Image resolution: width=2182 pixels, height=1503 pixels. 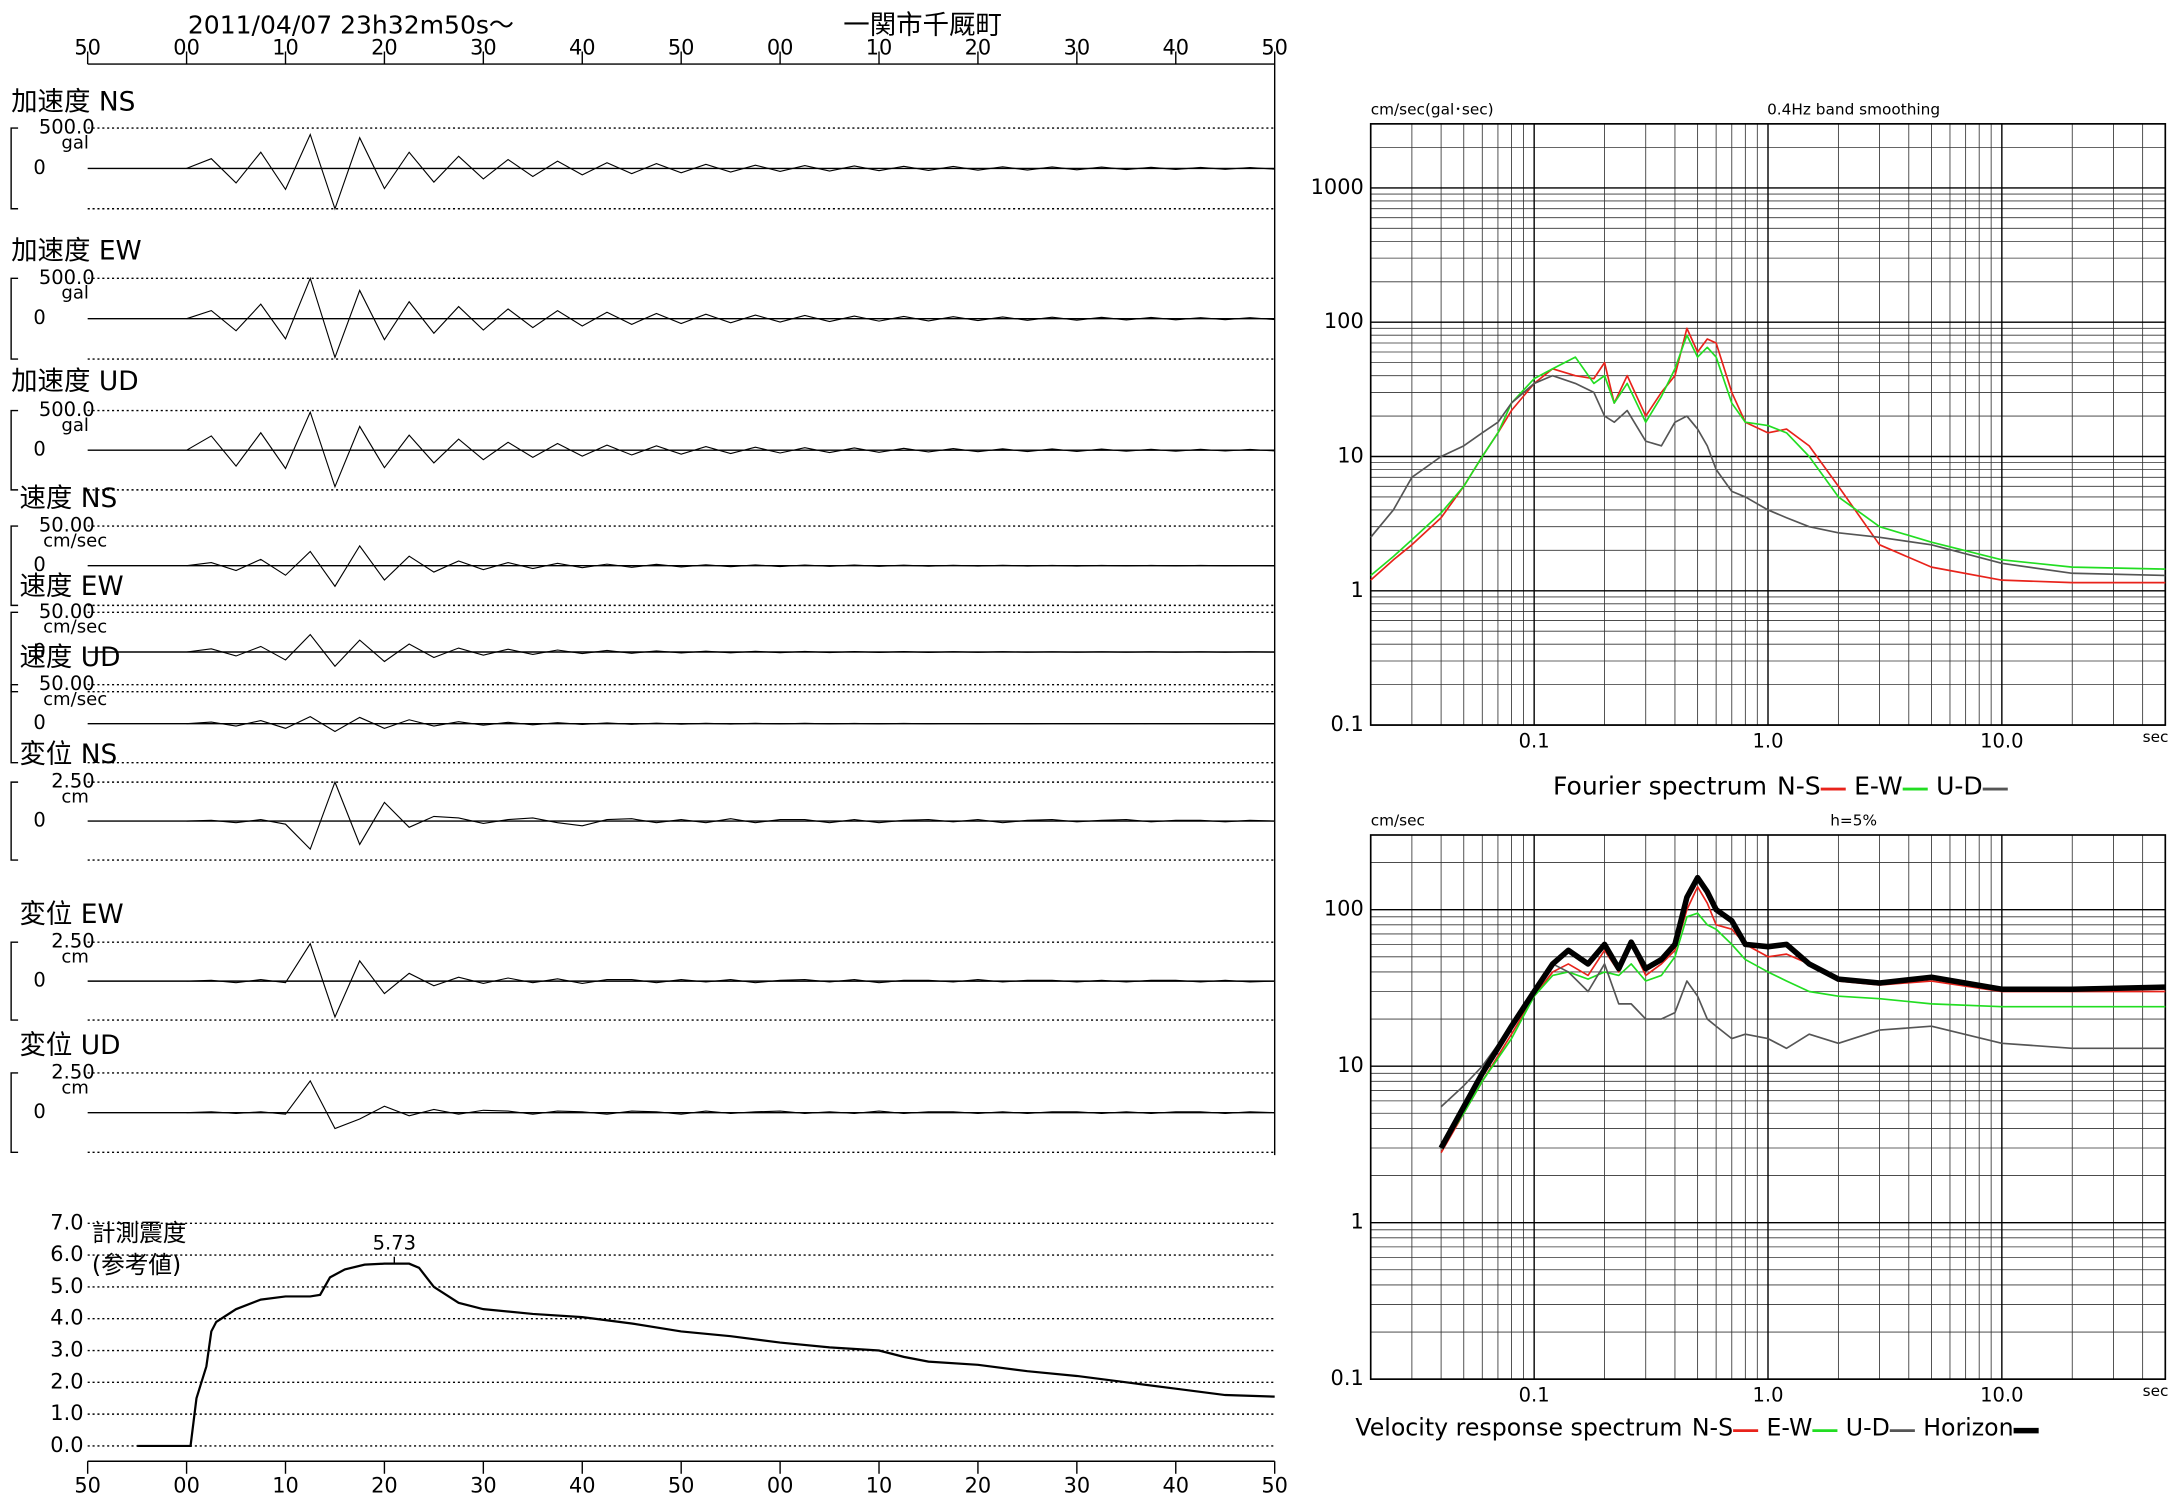 What do you see at coordinates (582, 48) in the screenshot?
I see `x-tick-label: 40` at bounding box center [582, 48].